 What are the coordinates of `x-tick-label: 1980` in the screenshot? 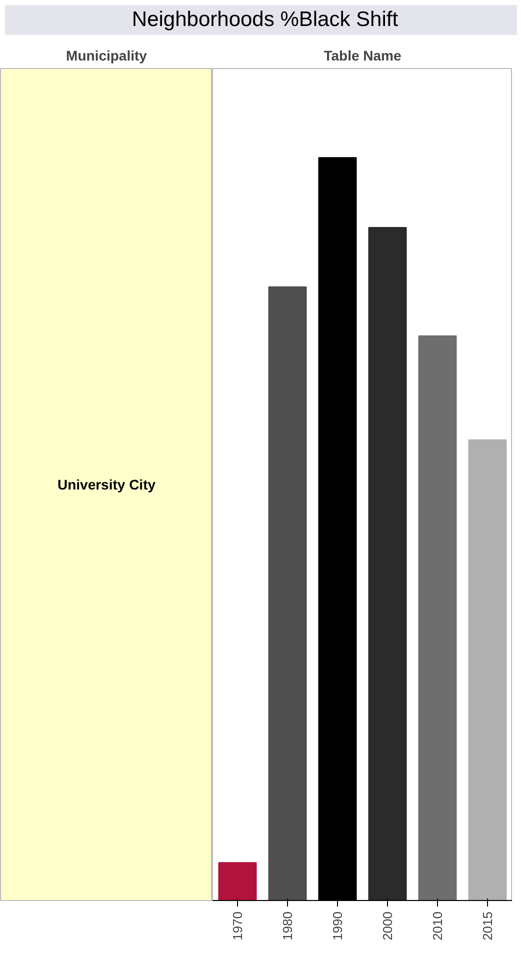 It's located at (287, 926).